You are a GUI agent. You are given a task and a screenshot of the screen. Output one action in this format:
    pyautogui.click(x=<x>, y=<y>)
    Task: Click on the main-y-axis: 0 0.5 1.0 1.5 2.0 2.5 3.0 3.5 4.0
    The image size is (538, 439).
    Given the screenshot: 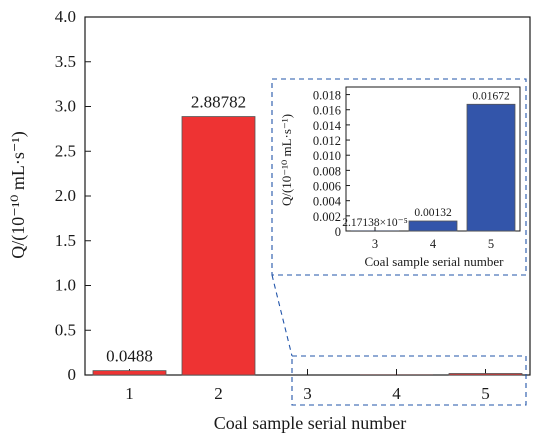 What is the action you would take?
    pyautogui.click(x=73, y=195)
    